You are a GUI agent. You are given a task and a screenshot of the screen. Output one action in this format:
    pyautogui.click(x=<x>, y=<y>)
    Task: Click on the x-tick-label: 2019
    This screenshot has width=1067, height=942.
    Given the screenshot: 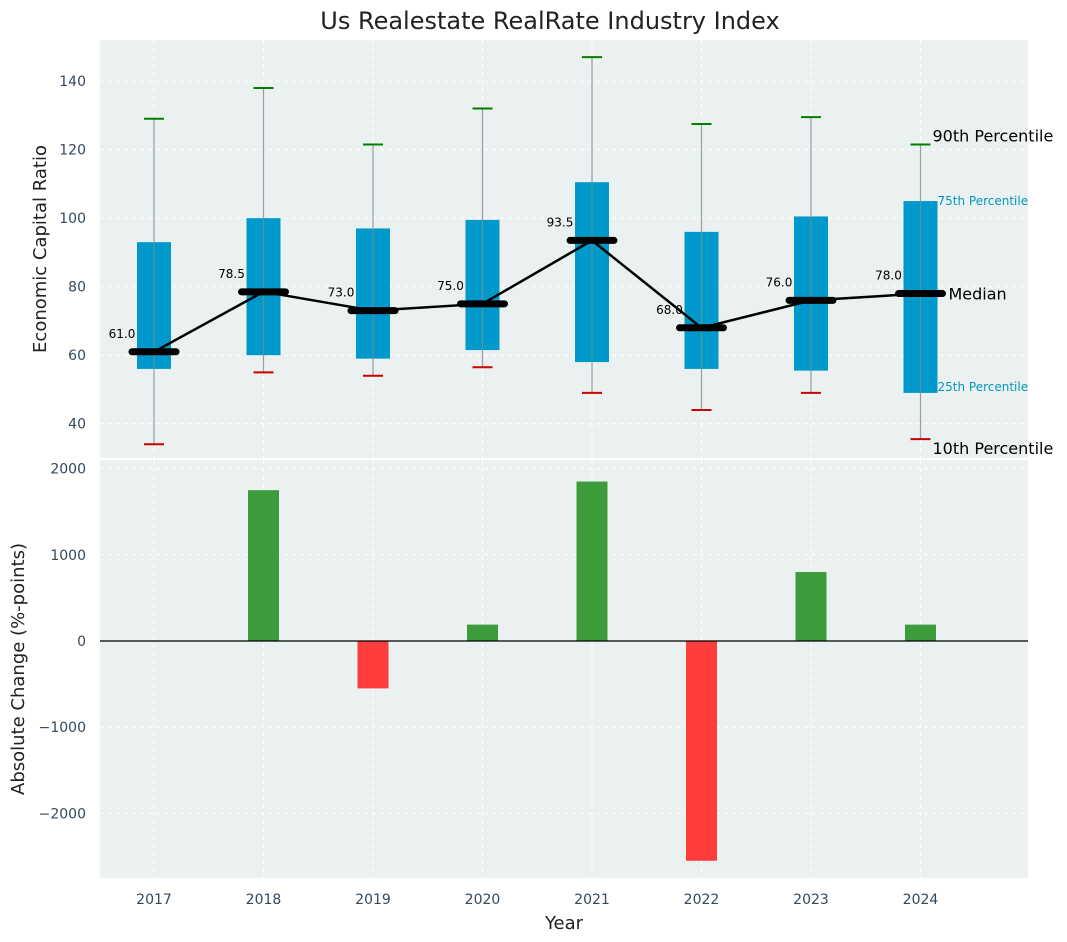 What is the action you would take?
    pyautogui.click(x=373, y=900)
    